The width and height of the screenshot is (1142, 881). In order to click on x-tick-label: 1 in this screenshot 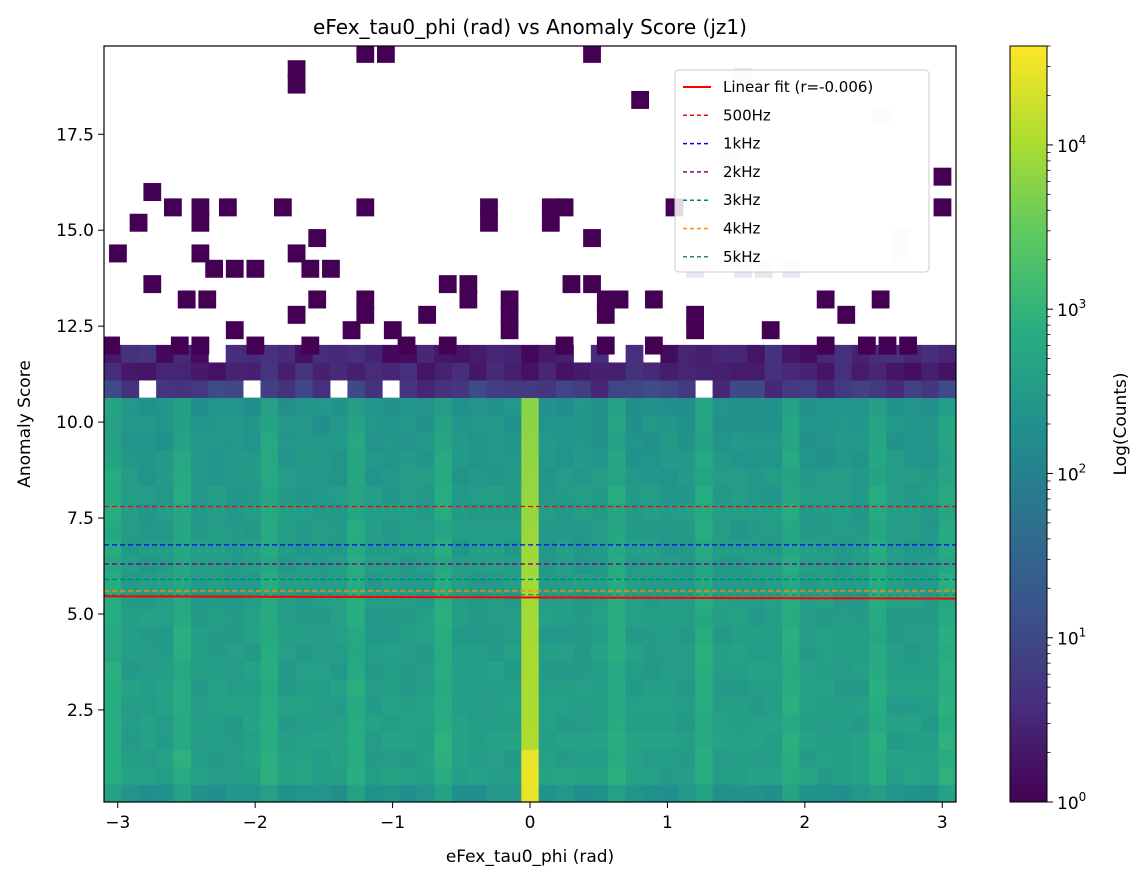, I will do `click(667, 823)`.